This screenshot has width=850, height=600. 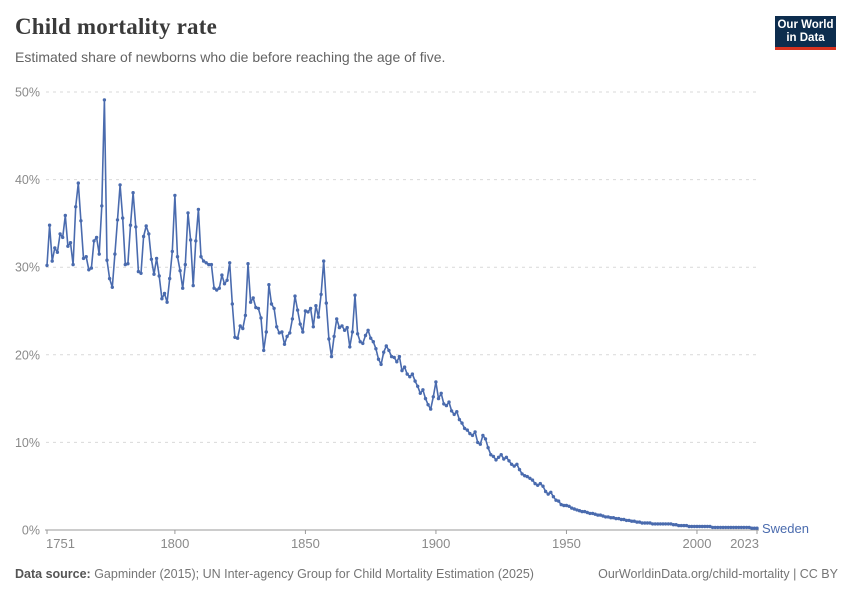 What do you see at coordinates (805, 33) in the screenshot?
I see `owid-logo: Our World in Data` at bounding box center [805, 33].